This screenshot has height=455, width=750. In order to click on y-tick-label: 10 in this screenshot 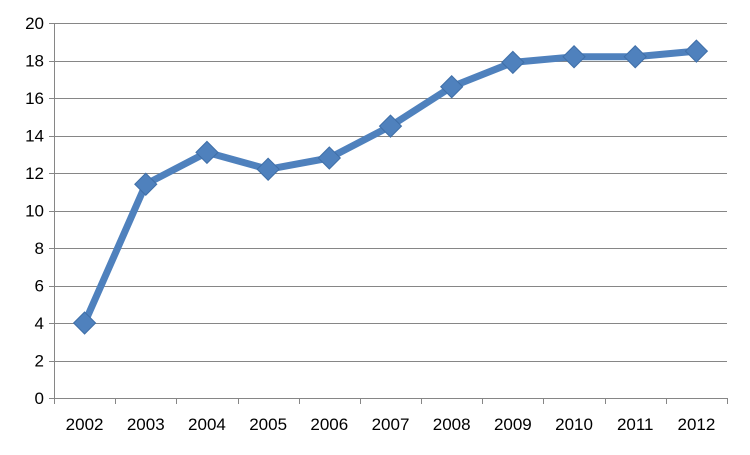, I will do `click(34, 211)`.